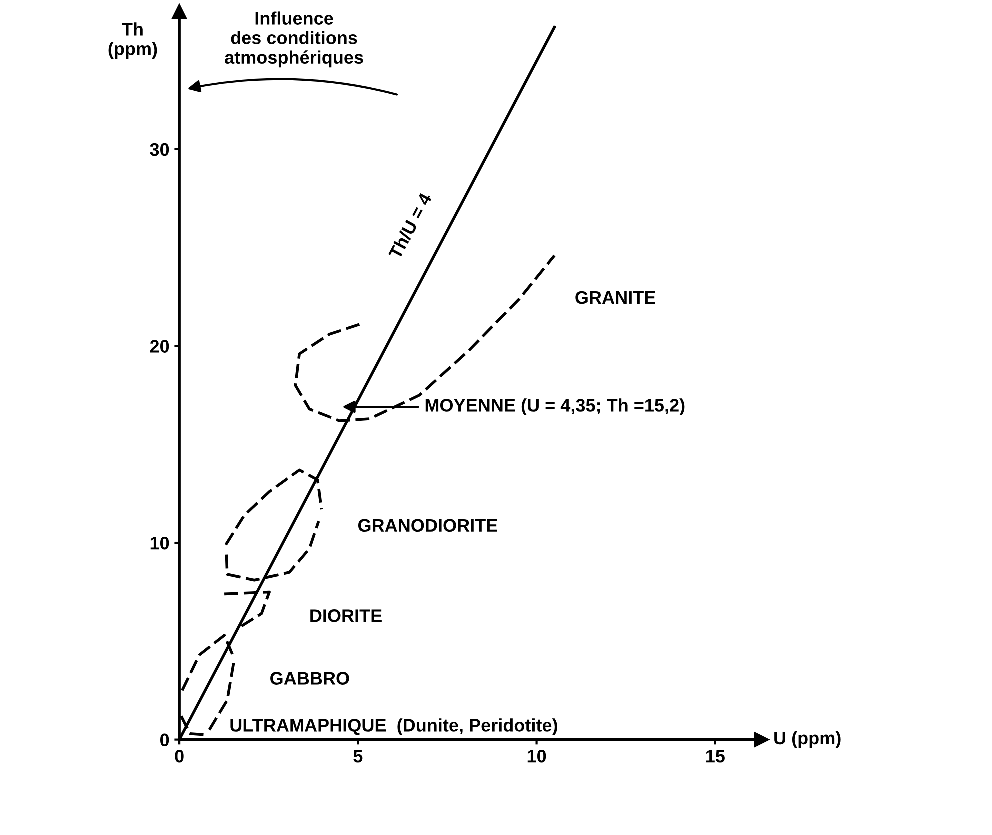 The width and height of the screenshot is (992, 835). What do you see at coordinates (294, 40) in the screenshot?
I see `annotation: Influence des conditions atmosphériques` at bounding box center [294, 40].